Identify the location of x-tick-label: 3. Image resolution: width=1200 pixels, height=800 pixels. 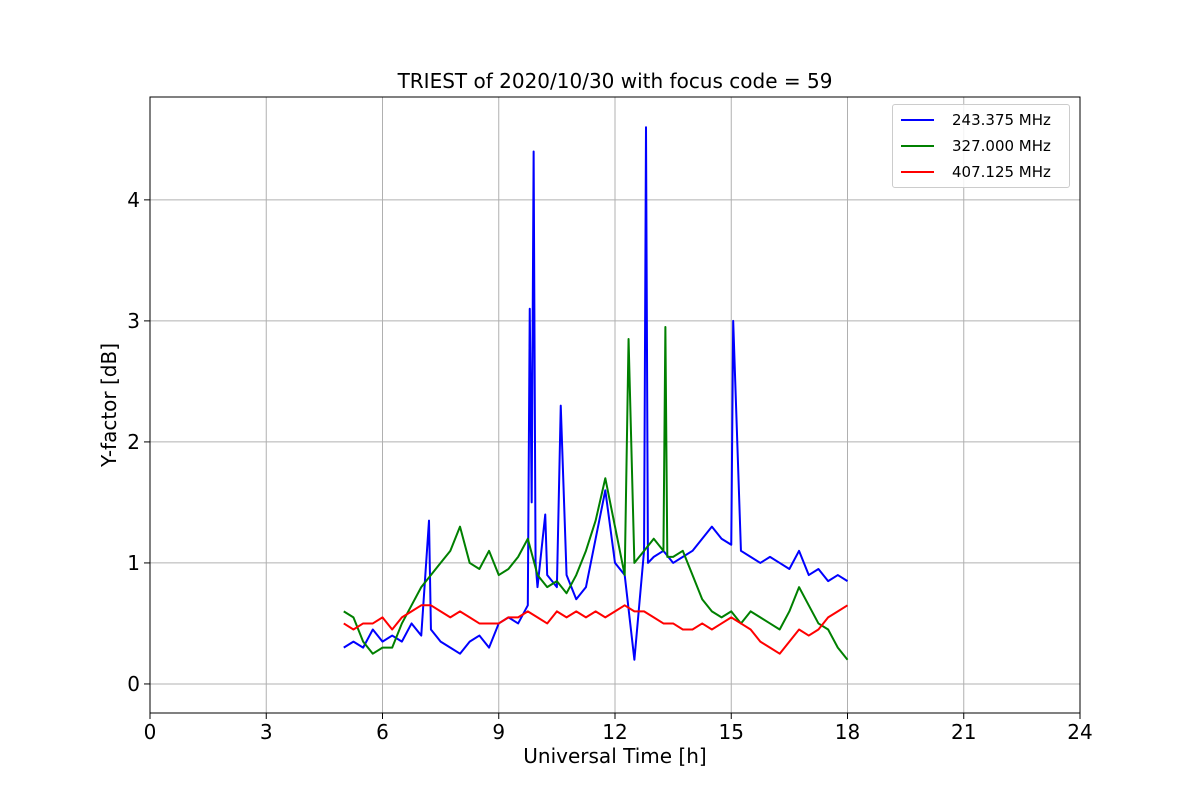
(266, 732).